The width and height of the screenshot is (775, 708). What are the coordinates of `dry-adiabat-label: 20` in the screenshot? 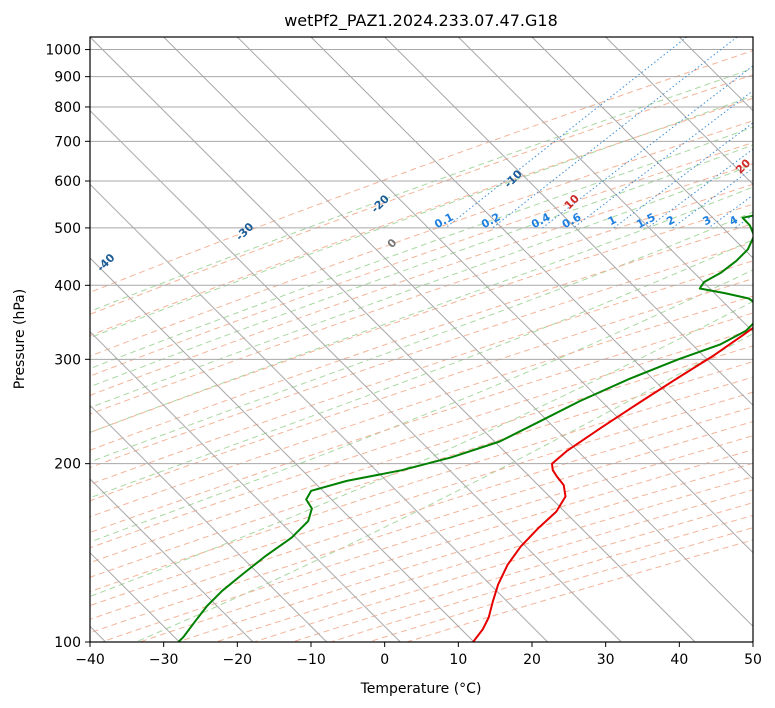 It's located at (743, 166).